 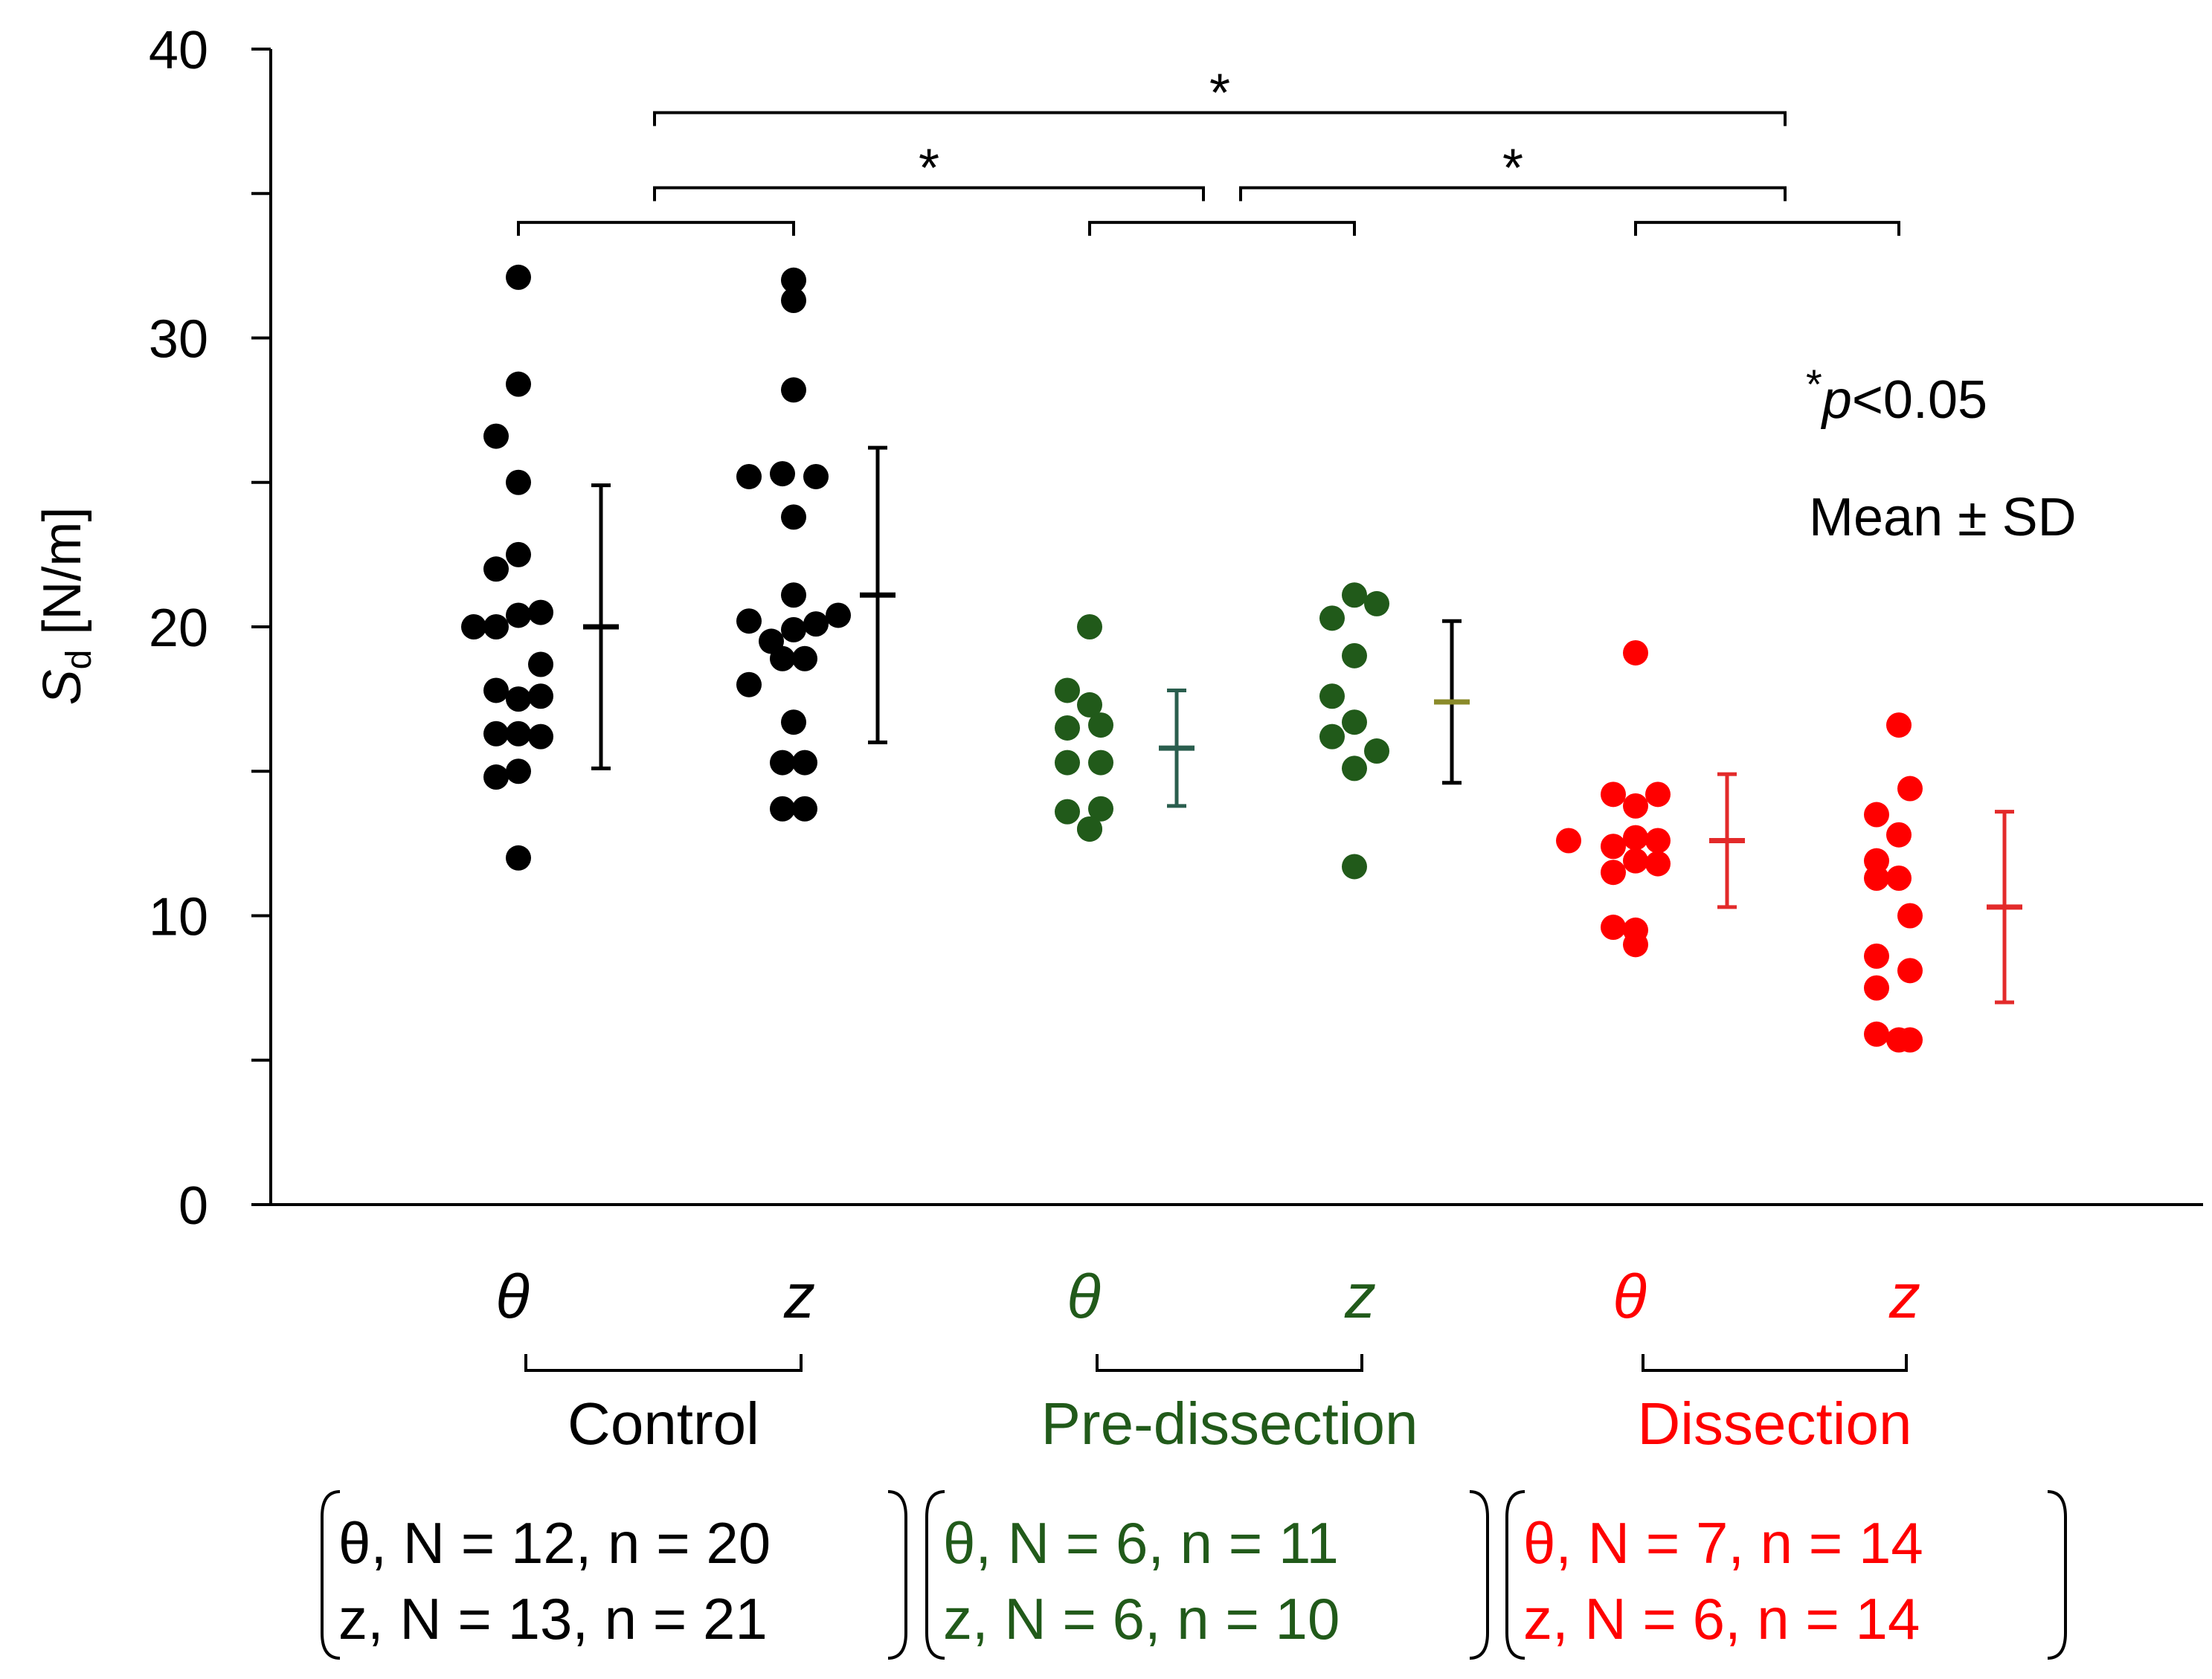 What do you see at coordinates (1837, 400) in the screenshot?
I see `pvalue-p: p` at bounding box center [1837, 400].